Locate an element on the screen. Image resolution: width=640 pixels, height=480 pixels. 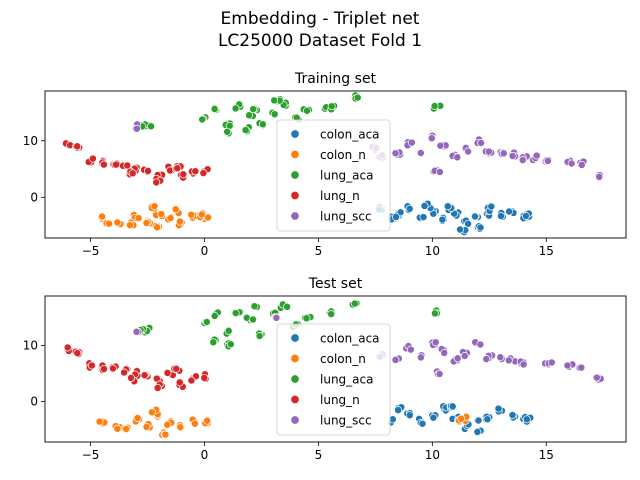
x-tick-label: −5 is located at coordinates (91, 251).